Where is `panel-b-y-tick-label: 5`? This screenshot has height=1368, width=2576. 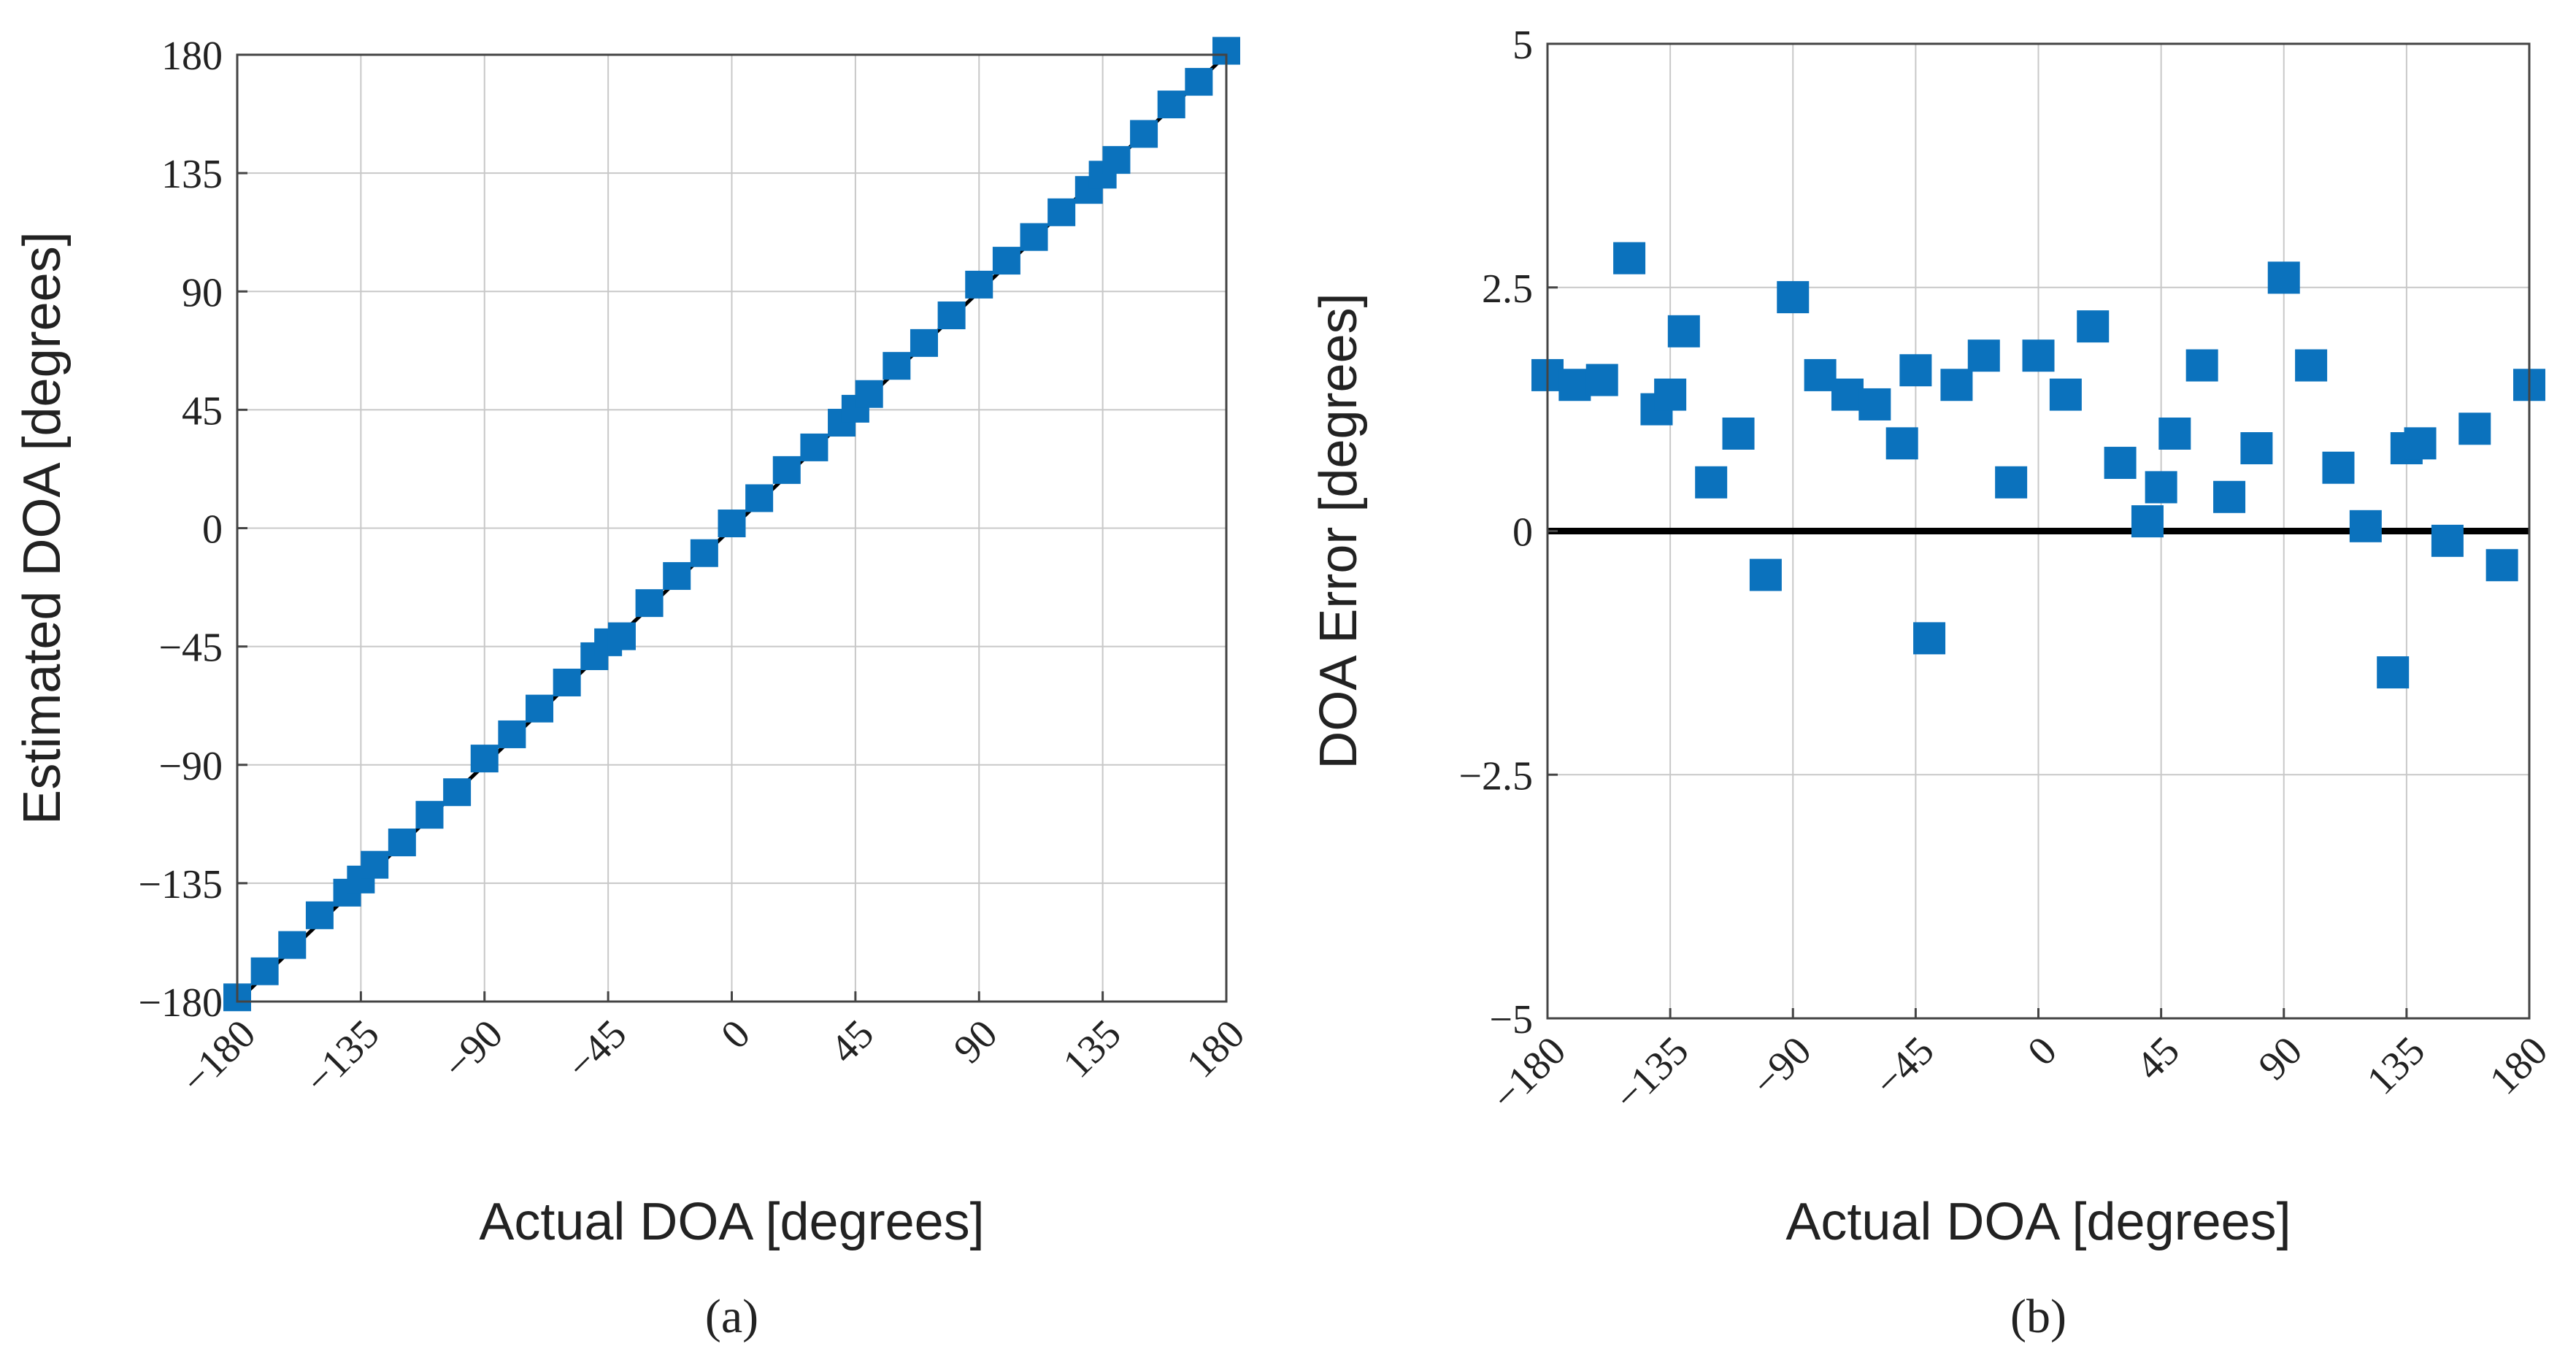
panel-b-y-tick-label: 5 is located at coordinates (1522, 46).